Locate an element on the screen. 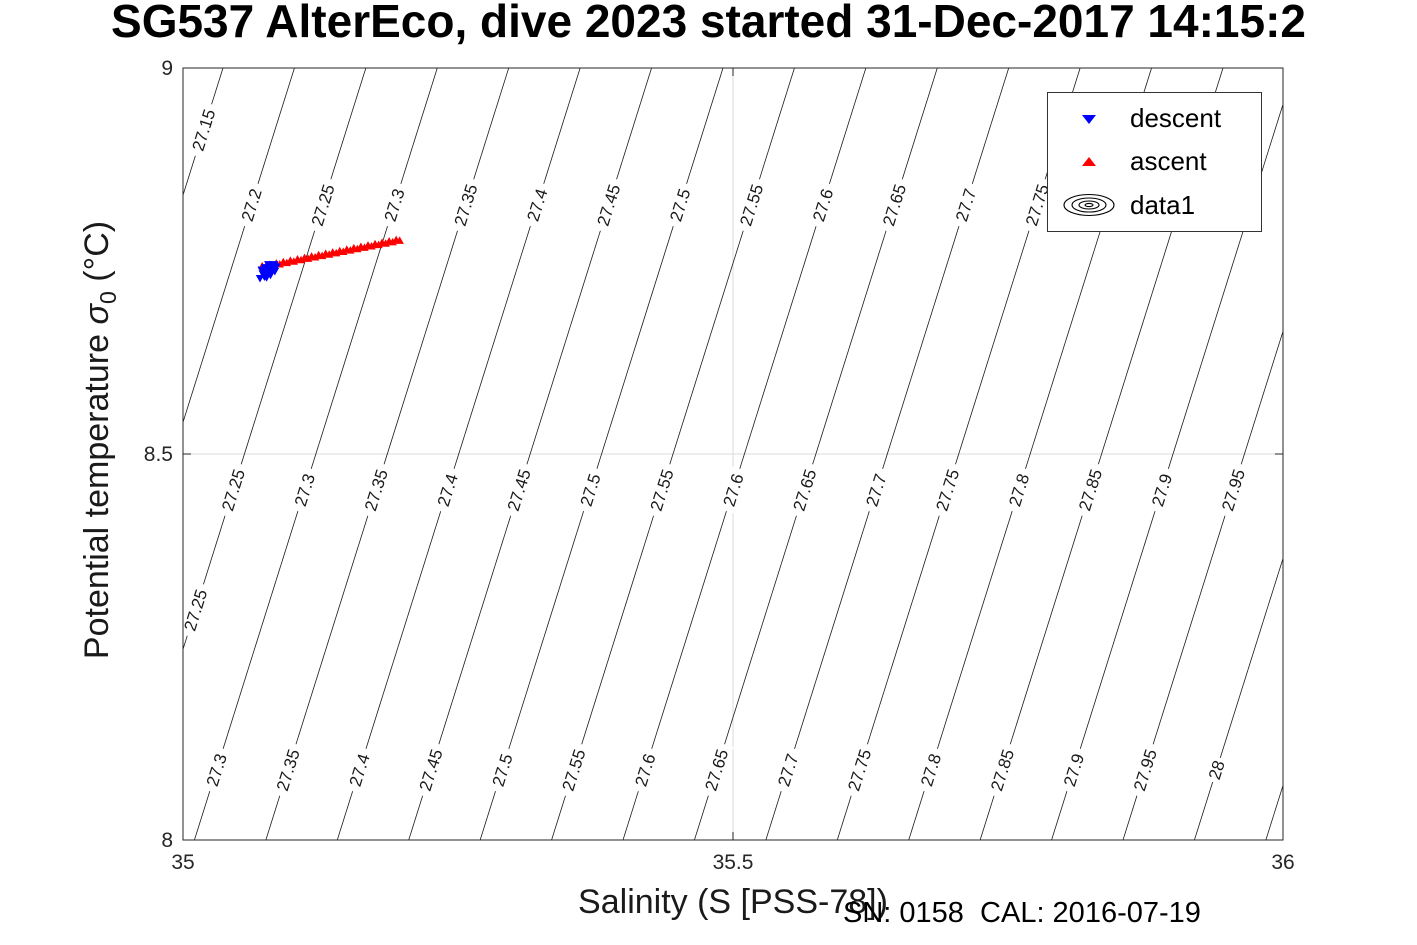  contour-label: 27.15 is located at coordinates (203, 130).